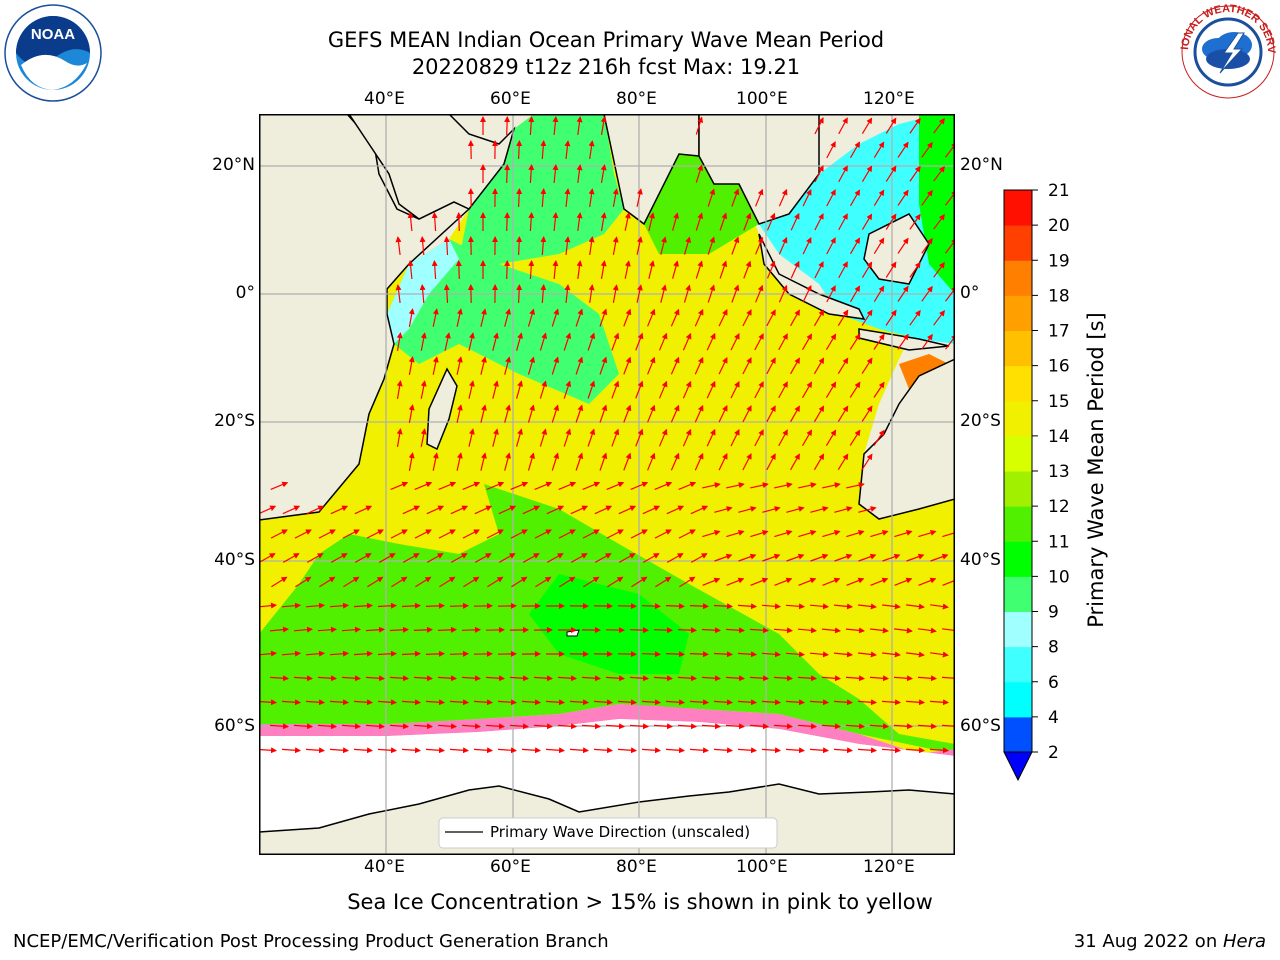  Describe the element at coordinates (1059, 367) in the screenshot. I see `colorbar-tick-label: 16` at that location.